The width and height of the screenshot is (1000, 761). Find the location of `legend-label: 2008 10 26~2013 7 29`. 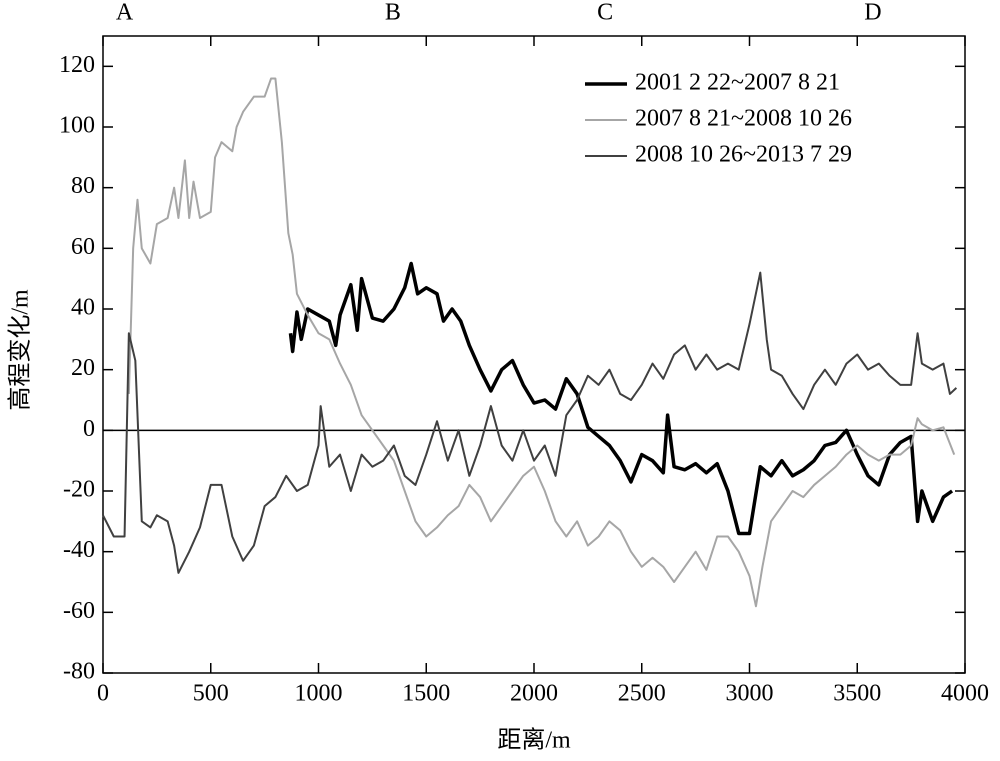

legend-label: 2008 10 26~2013 7 29 is located at coordinates (743, 155).